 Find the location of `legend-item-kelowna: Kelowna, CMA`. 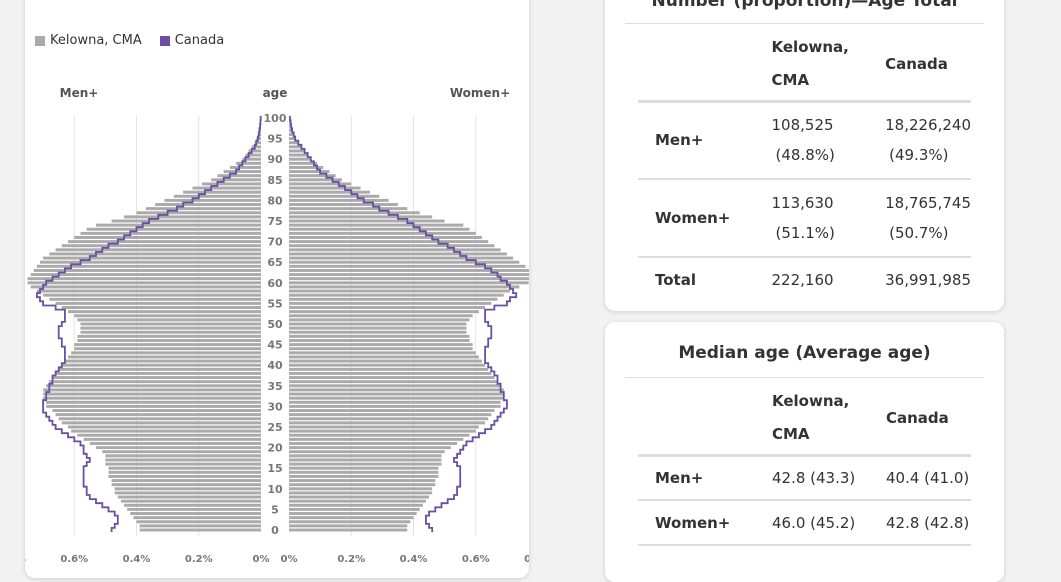

legend-item-kelowna: Kelowna, CMA is located at coordinates (88, 40).